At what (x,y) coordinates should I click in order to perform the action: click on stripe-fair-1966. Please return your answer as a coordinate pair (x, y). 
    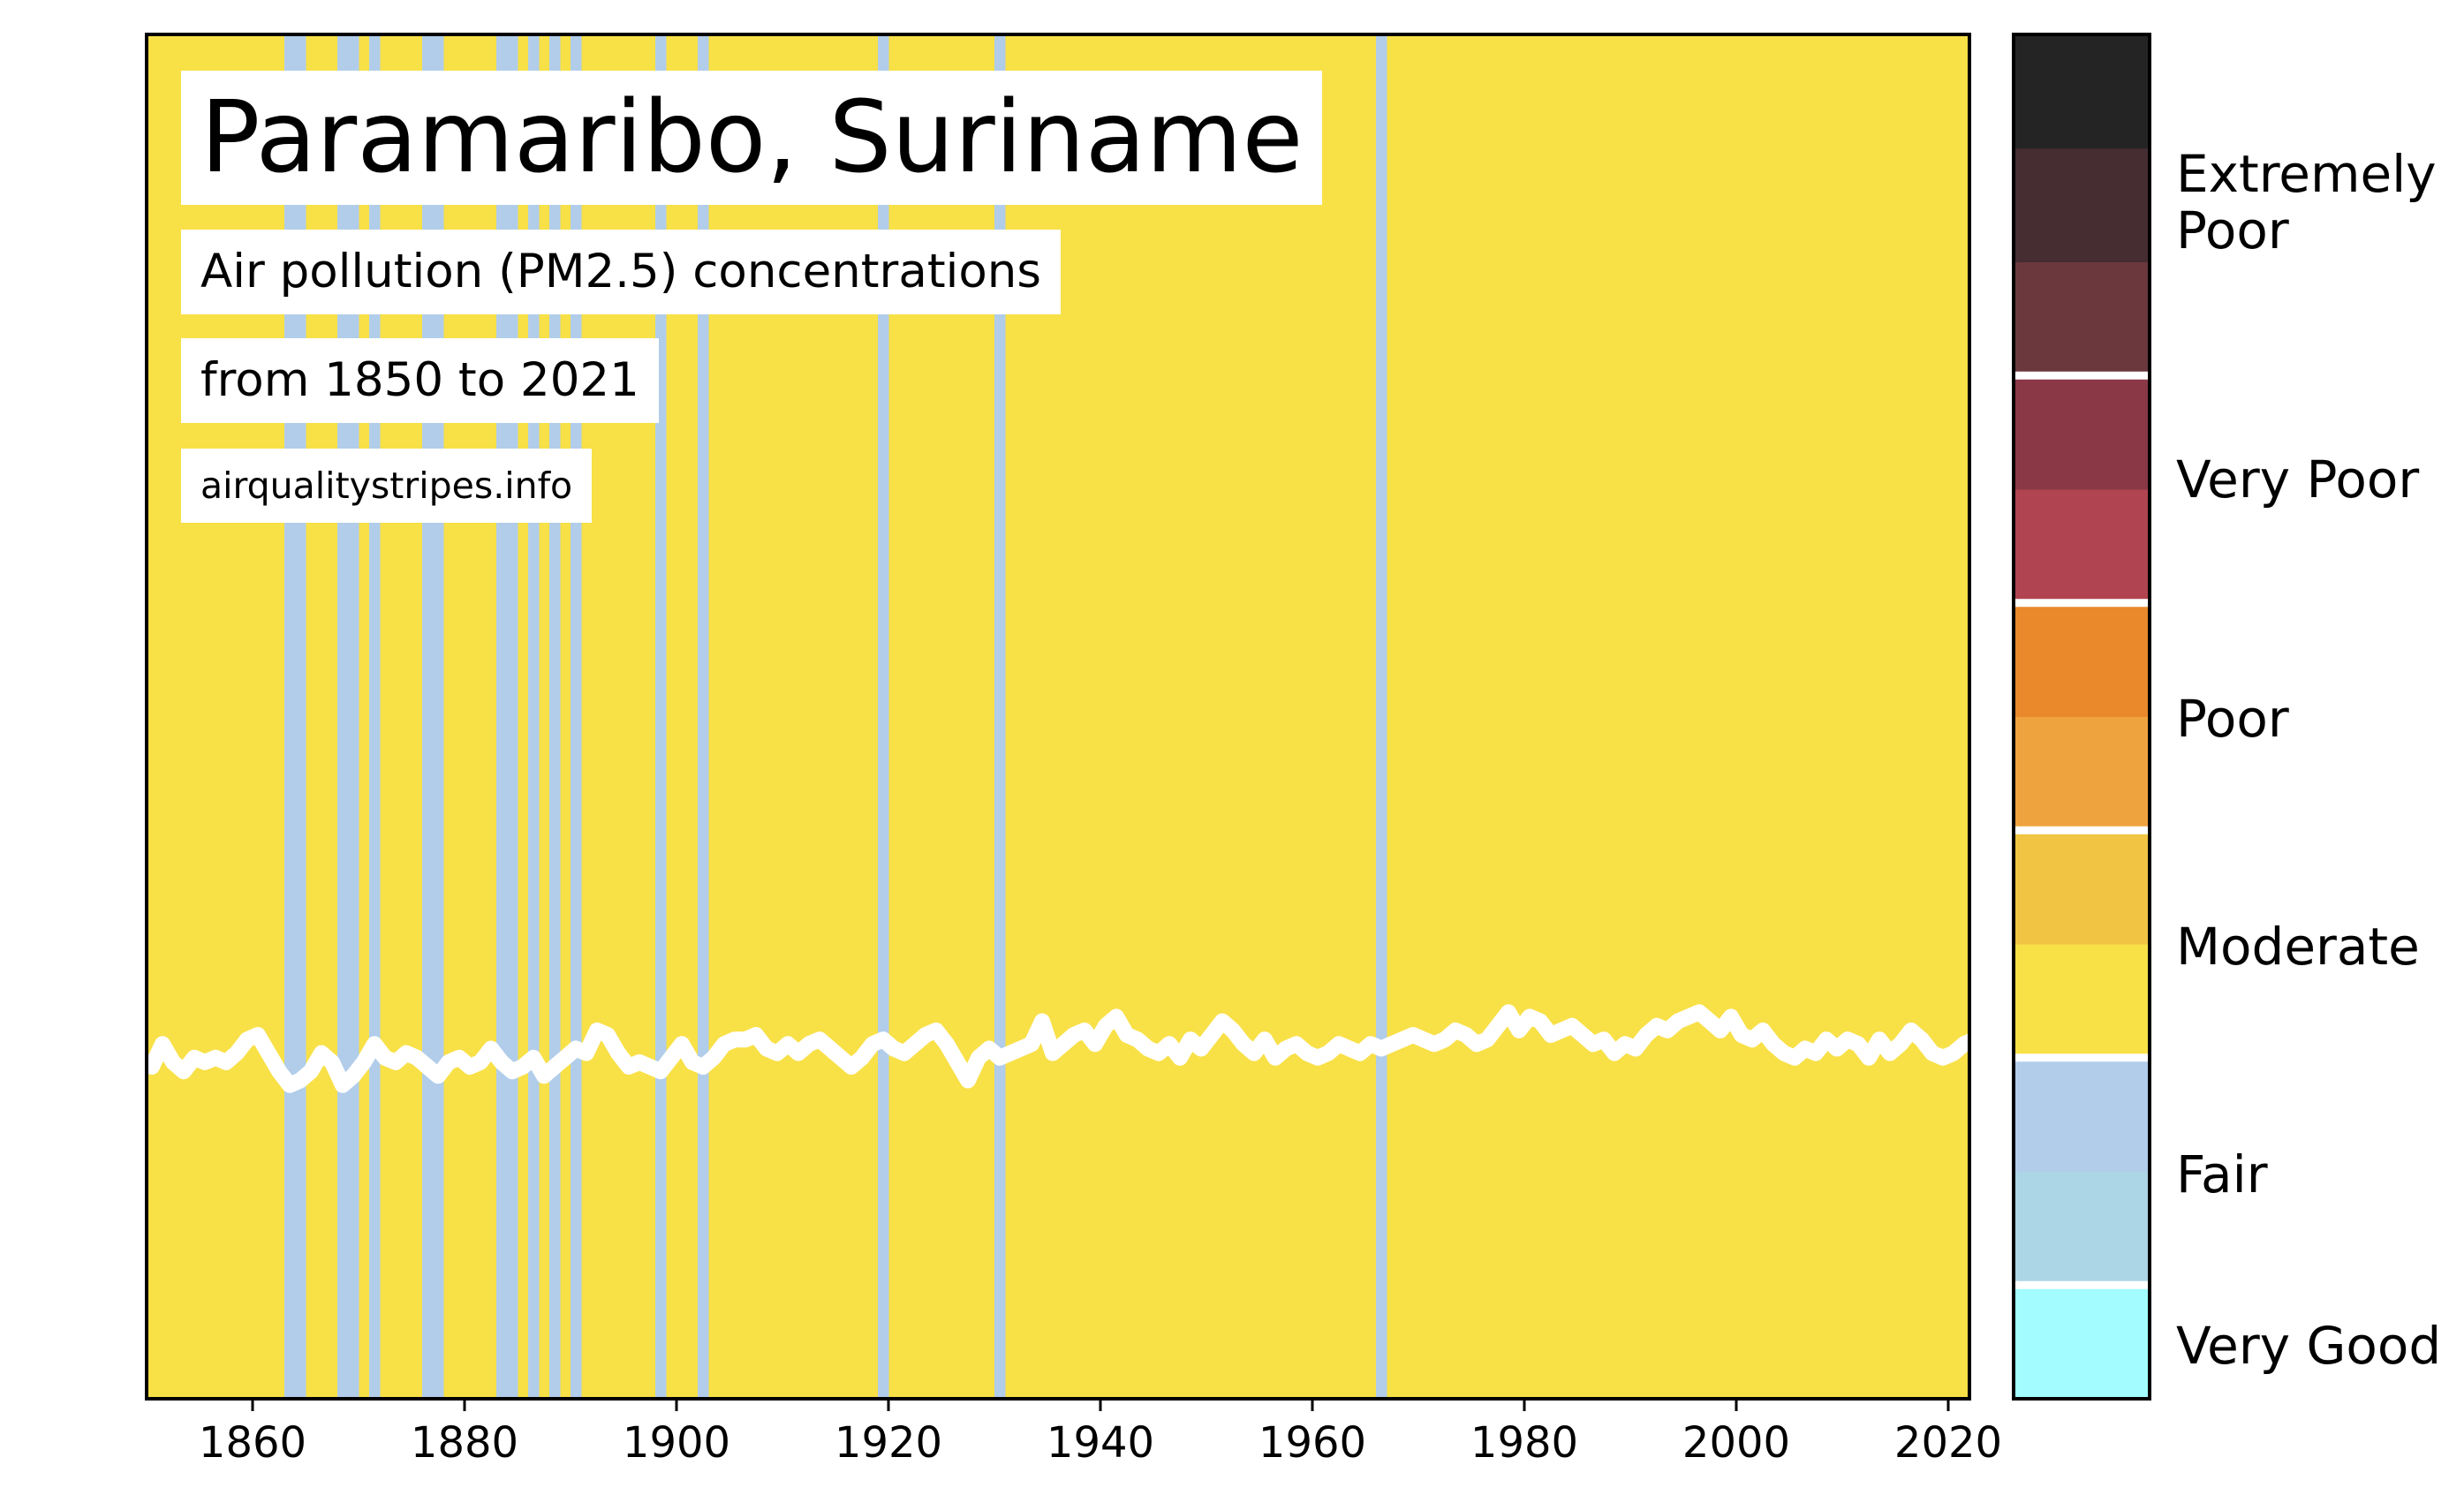
    Looking at the image, I should click on (1381, 717).